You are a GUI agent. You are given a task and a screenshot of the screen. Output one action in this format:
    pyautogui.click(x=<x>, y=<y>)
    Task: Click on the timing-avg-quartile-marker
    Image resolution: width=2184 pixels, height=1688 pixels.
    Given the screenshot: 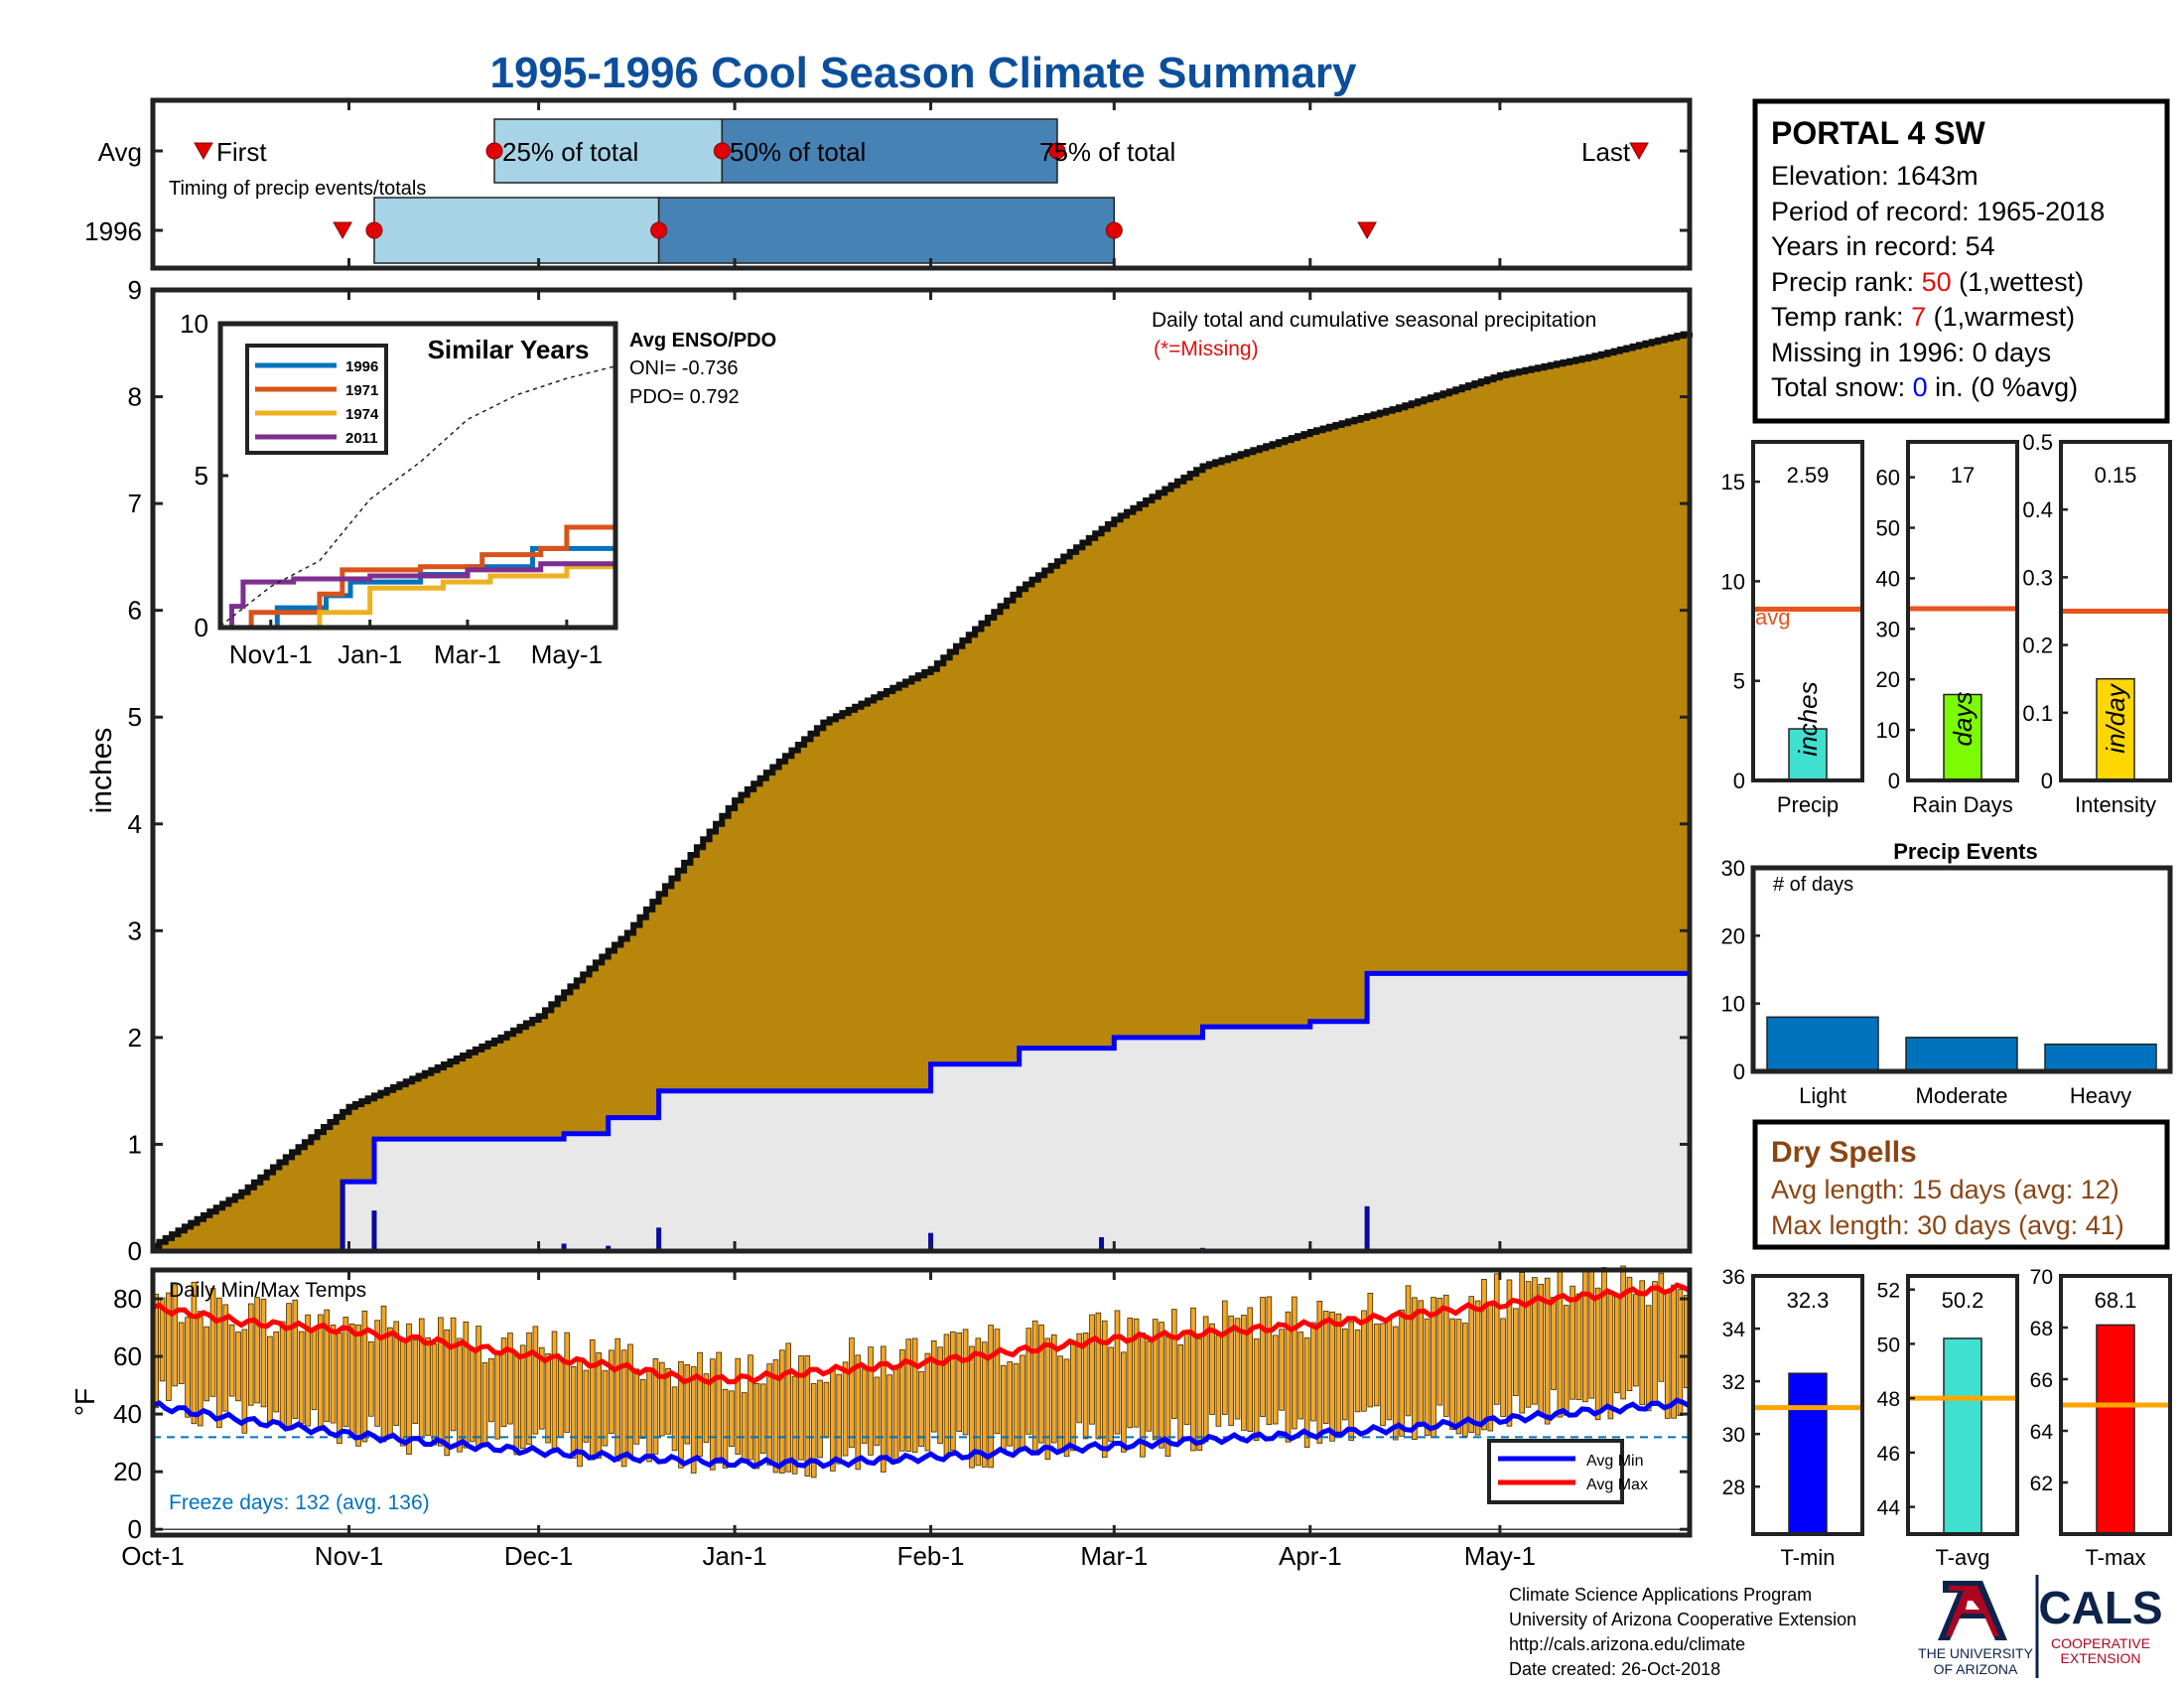 What is the action you would take?
    pyautogui.click(x=722, y=151)
    